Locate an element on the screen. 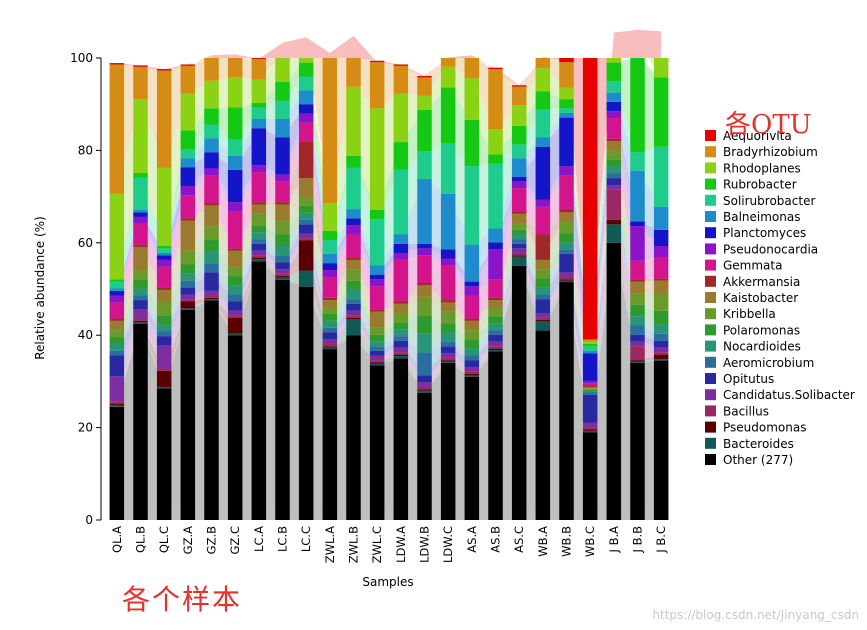  x-tick-label: LDW.A is located at coordinates (401, 544).